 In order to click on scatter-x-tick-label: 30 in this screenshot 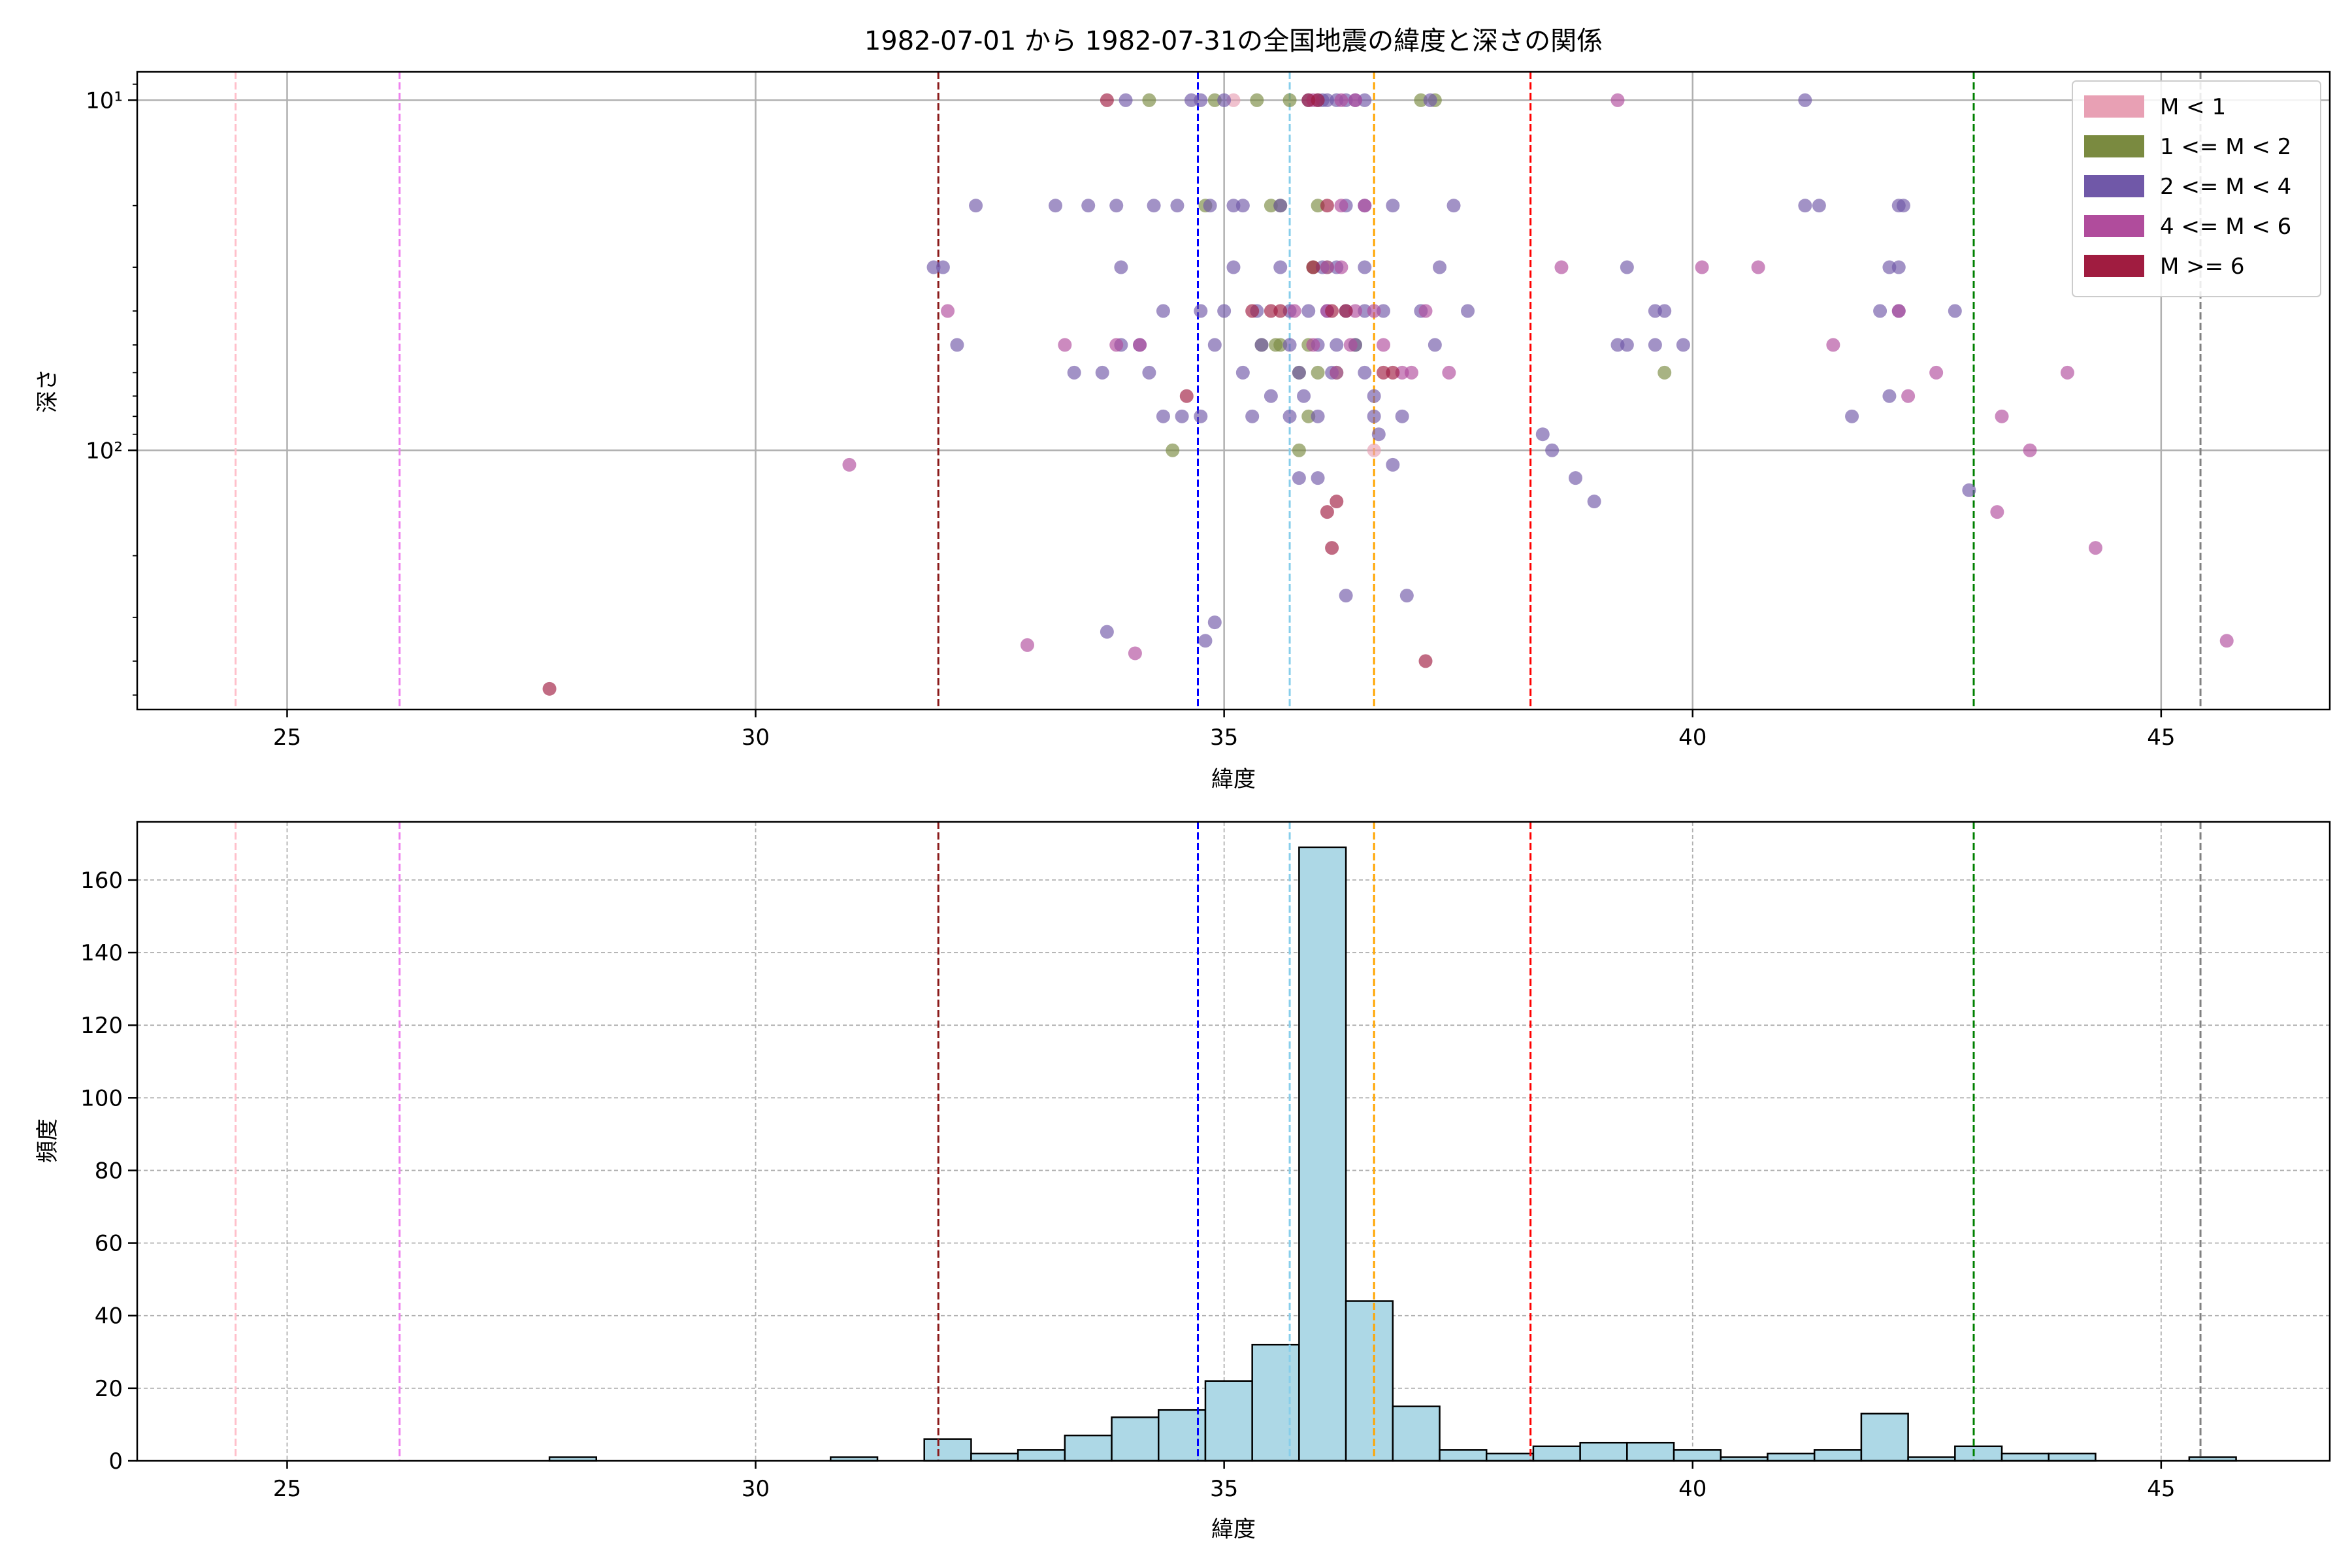, I will do `click(756, 738)`.